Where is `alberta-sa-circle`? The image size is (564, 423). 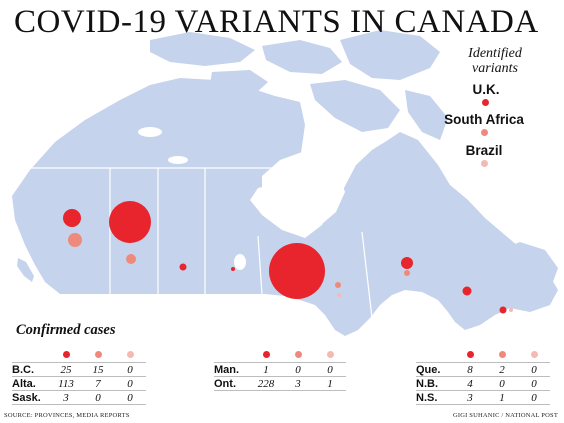 alberta-sa-circle is located at coordinates (131, 259).